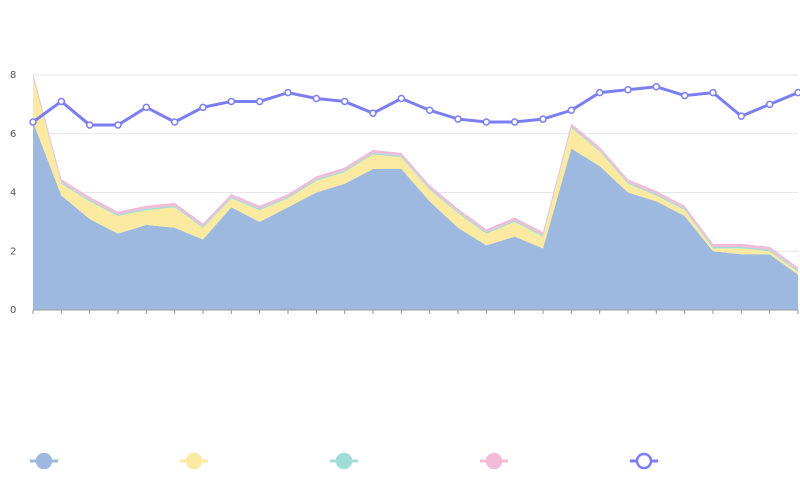 The width and height of the screenshot is (800, 500). I want to click on line-series, so click(414, 106).